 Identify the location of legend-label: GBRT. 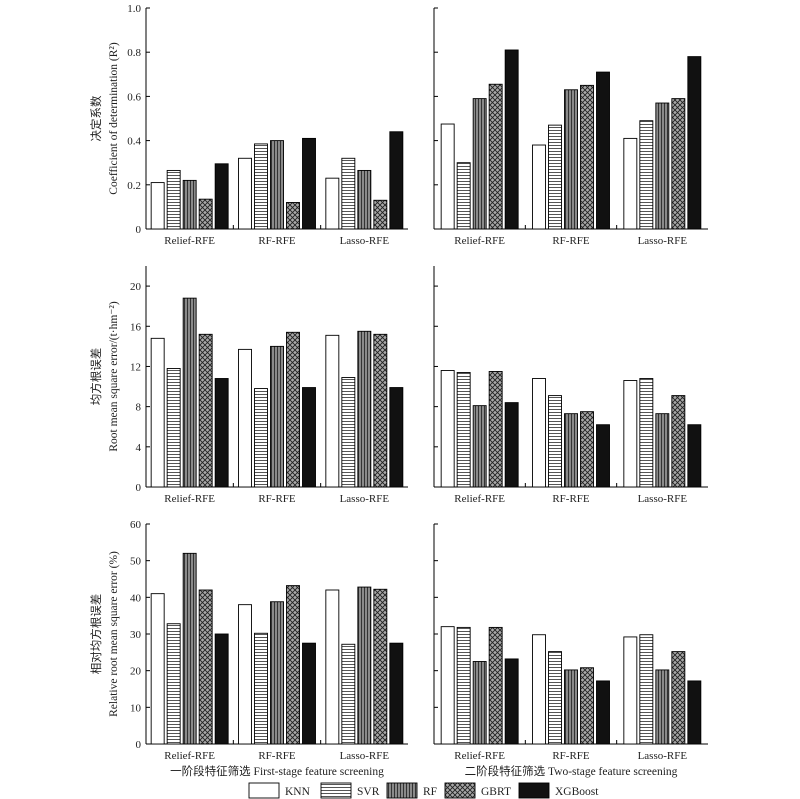
(496, 792).